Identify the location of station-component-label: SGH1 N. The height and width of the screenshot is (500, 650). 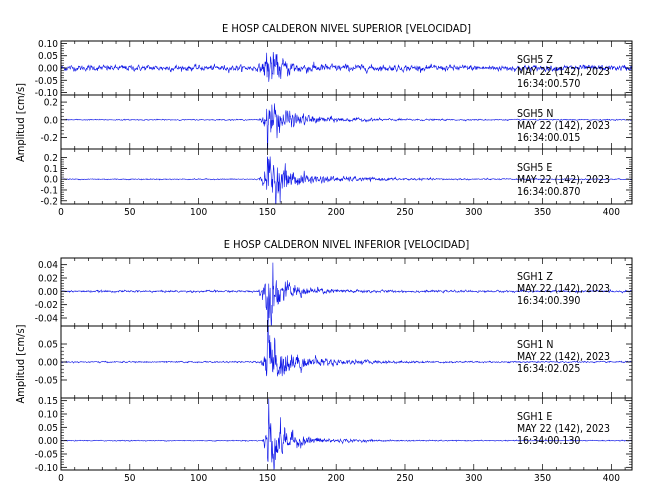
(535, 345).